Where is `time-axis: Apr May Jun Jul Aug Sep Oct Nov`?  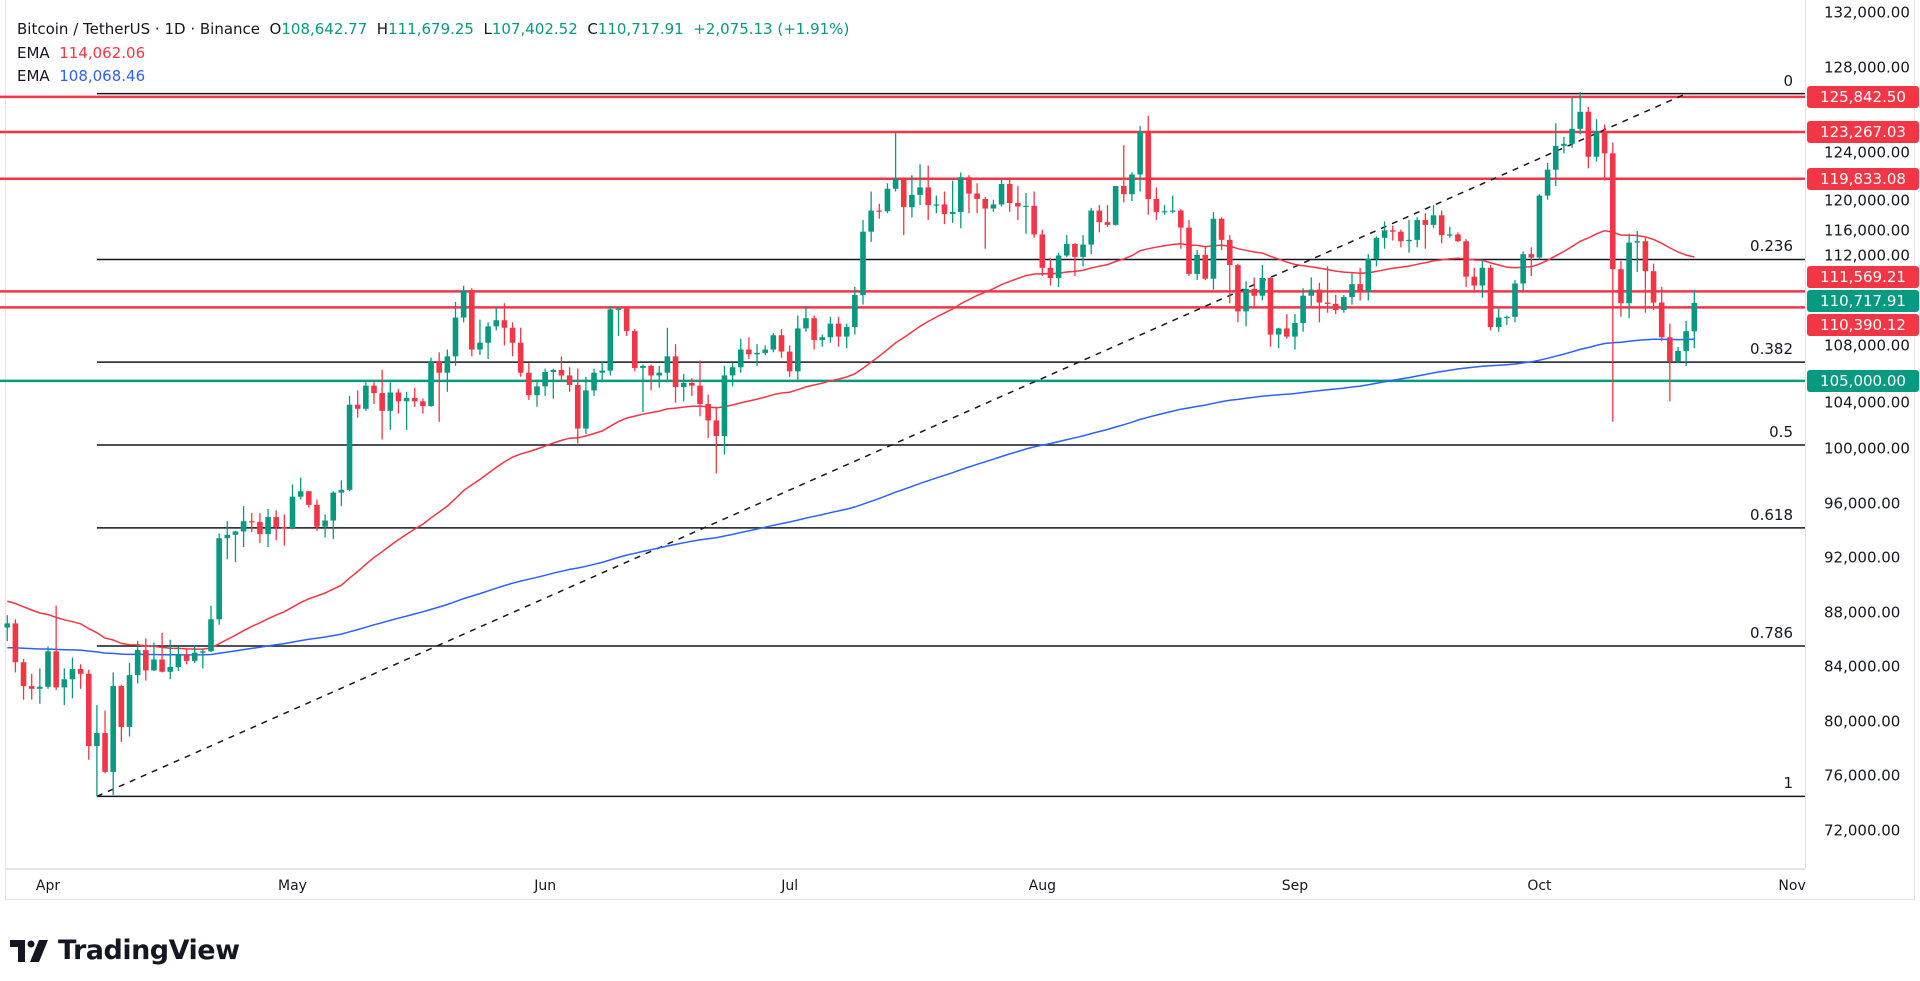 time-axis: Apr May Jun Jul Aug Sep Oct Nov is located at coordinates (905, 885).